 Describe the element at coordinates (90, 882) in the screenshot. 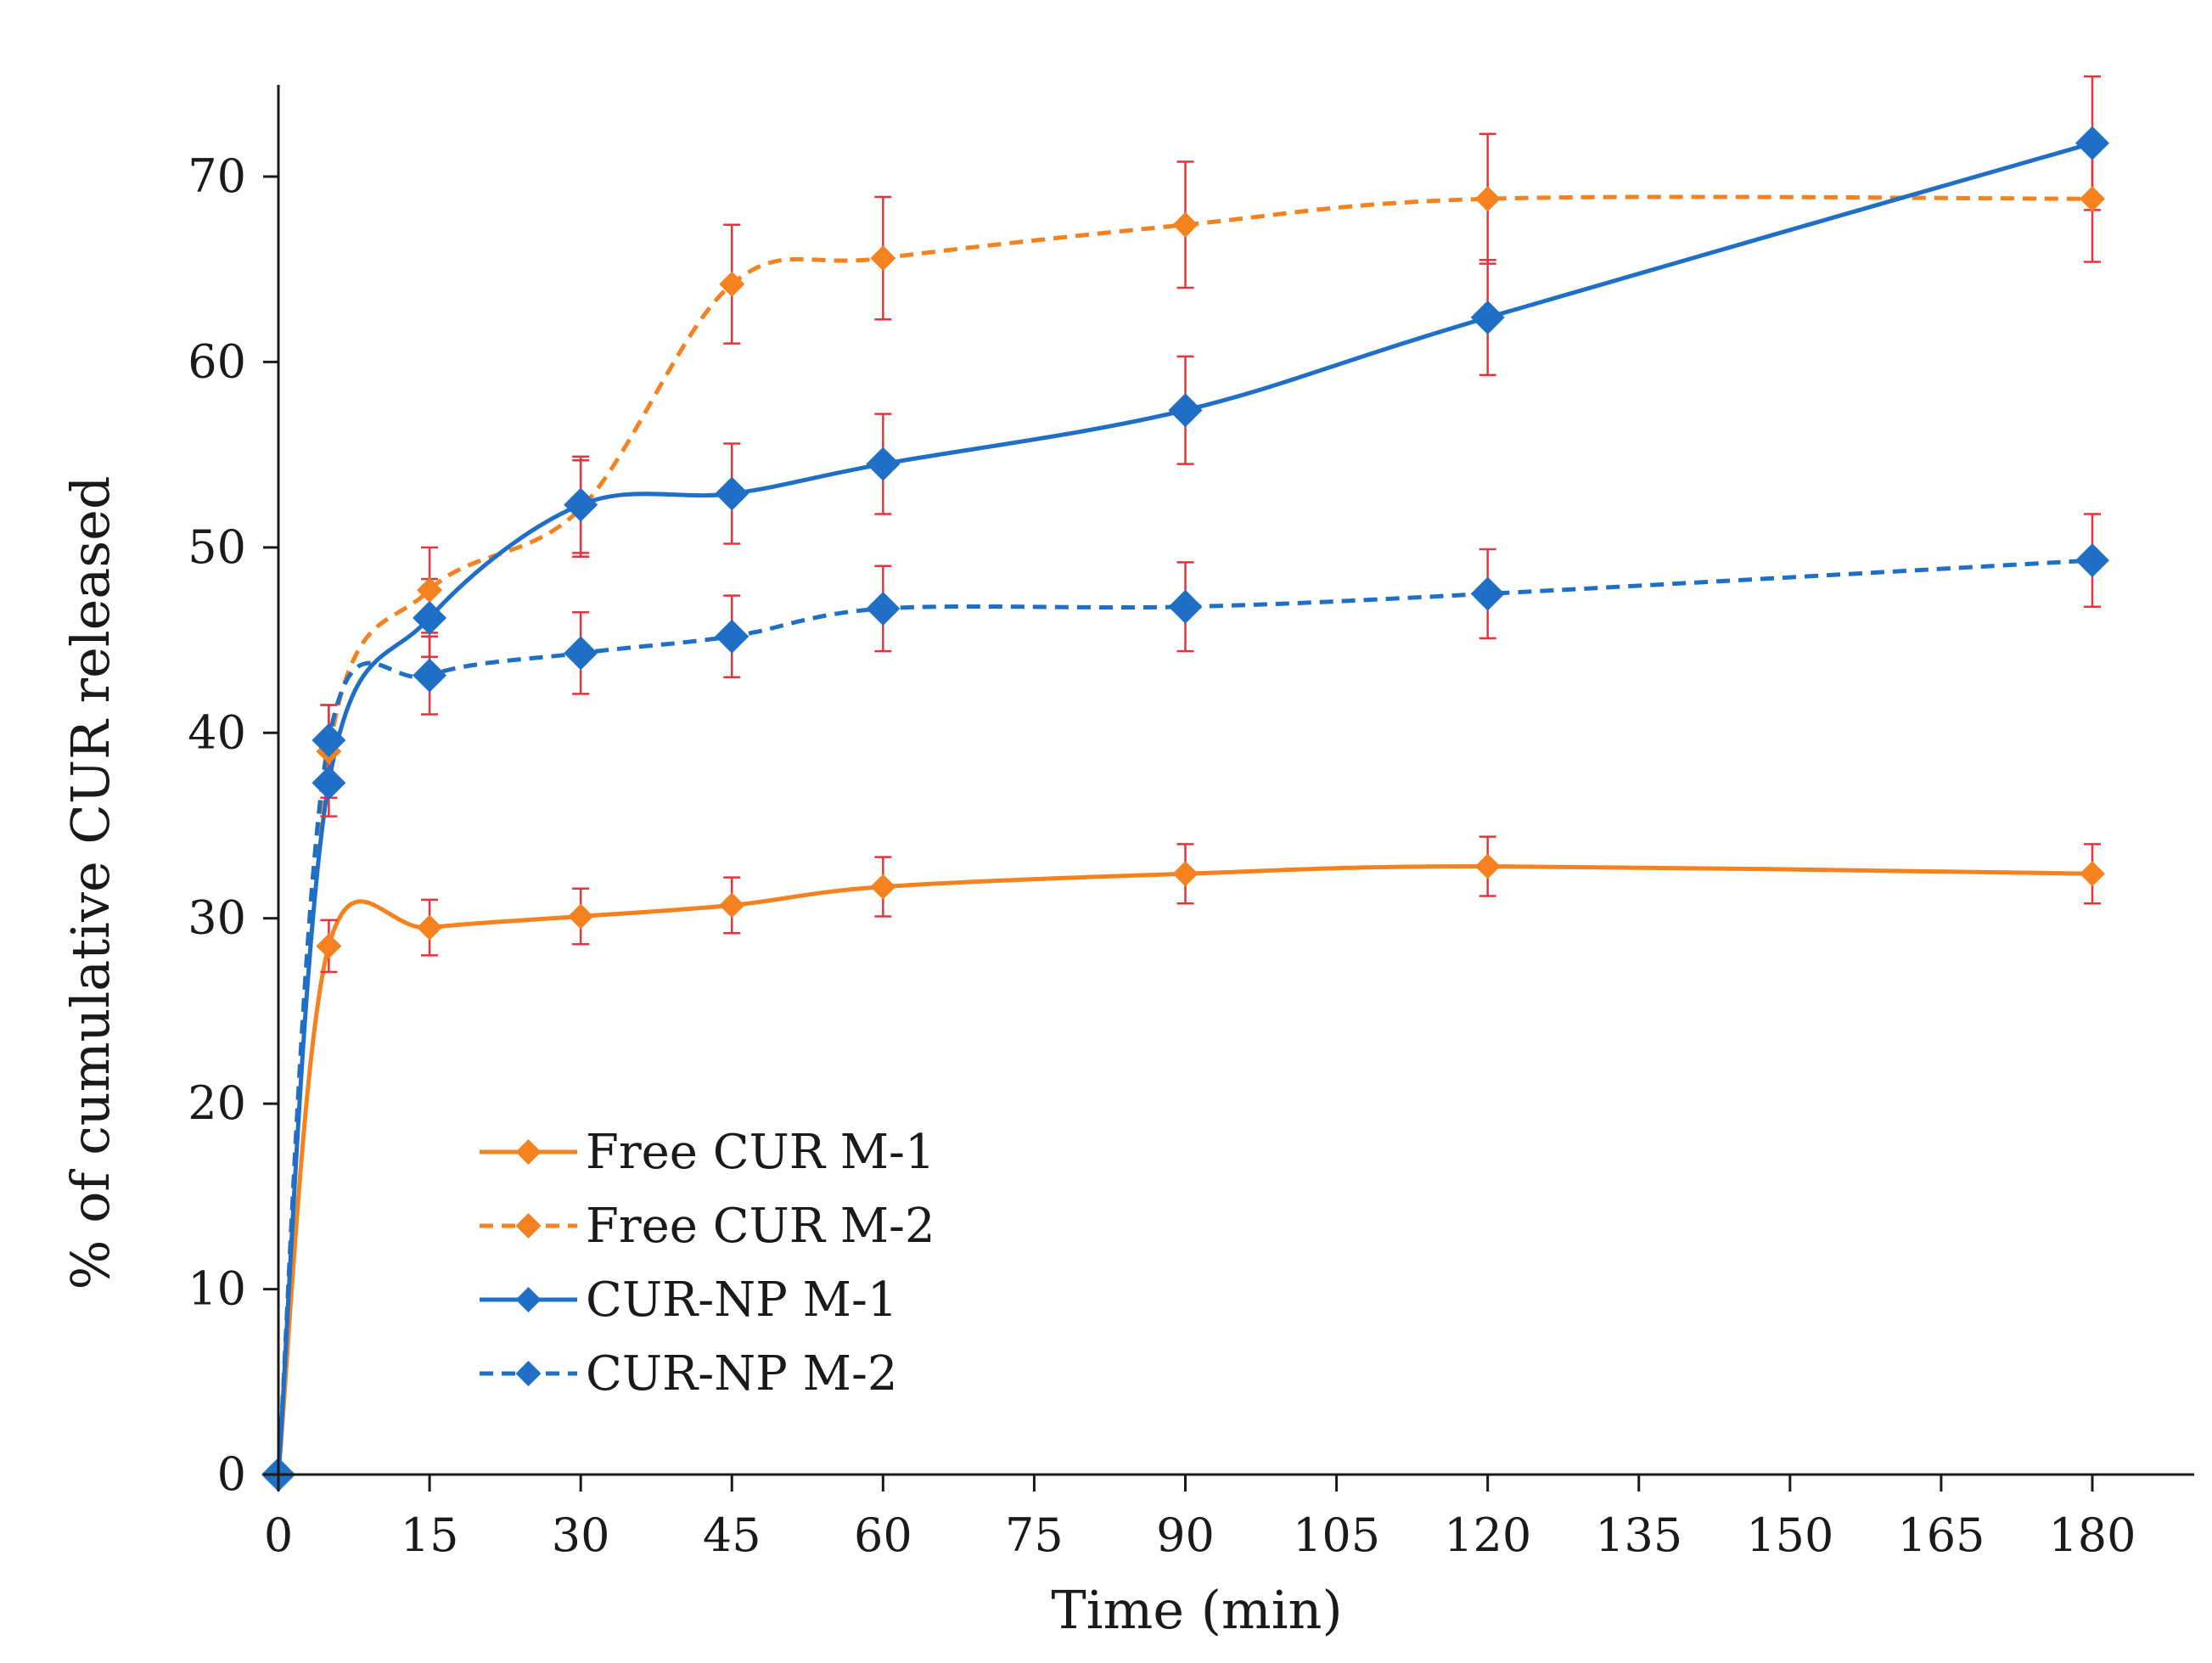

I see `y-axis-title: % of cumulative CUR released` at that location.